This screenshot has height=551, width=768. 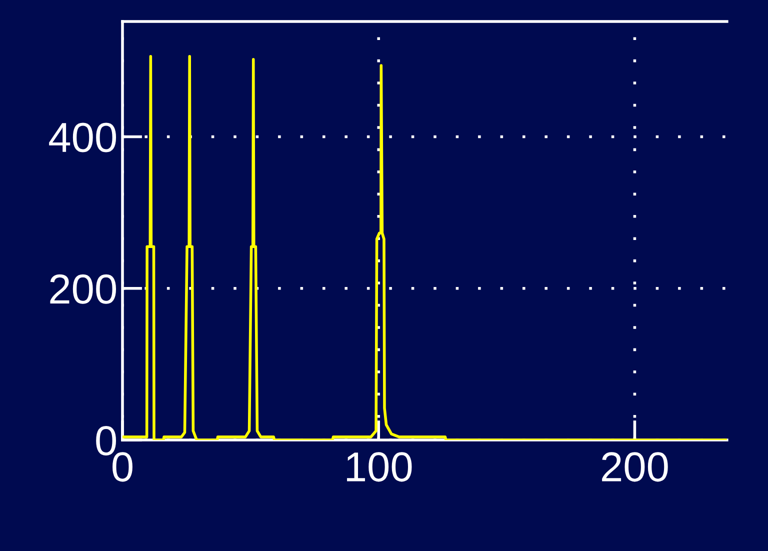 I want to click on x-tick-label: 100, so click(x=379, y=467).